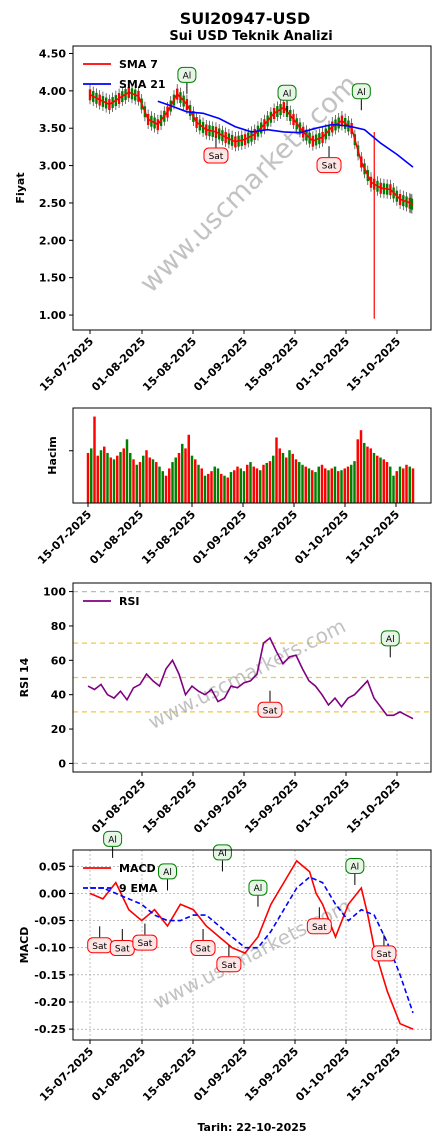 The image size is (438, 1146). Describe the element at coordinates (20, 187) in the screenshot. I see `y-axis-label: Fiyat` at that location.